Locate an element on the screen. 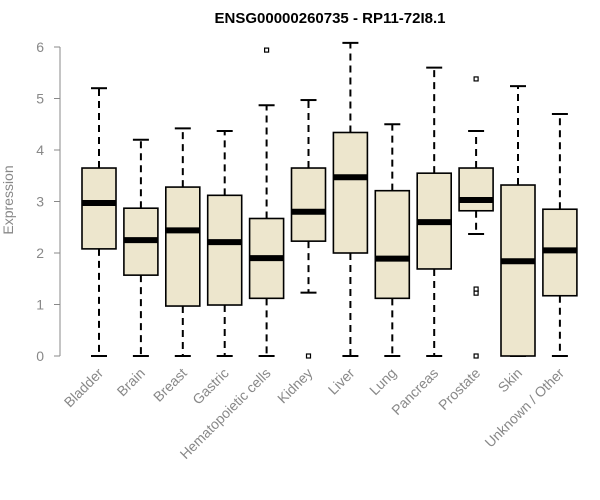 The width and height of the screenshot is (600, 500). y-tick-label-6: 6 is located at coordinates (40, 47).